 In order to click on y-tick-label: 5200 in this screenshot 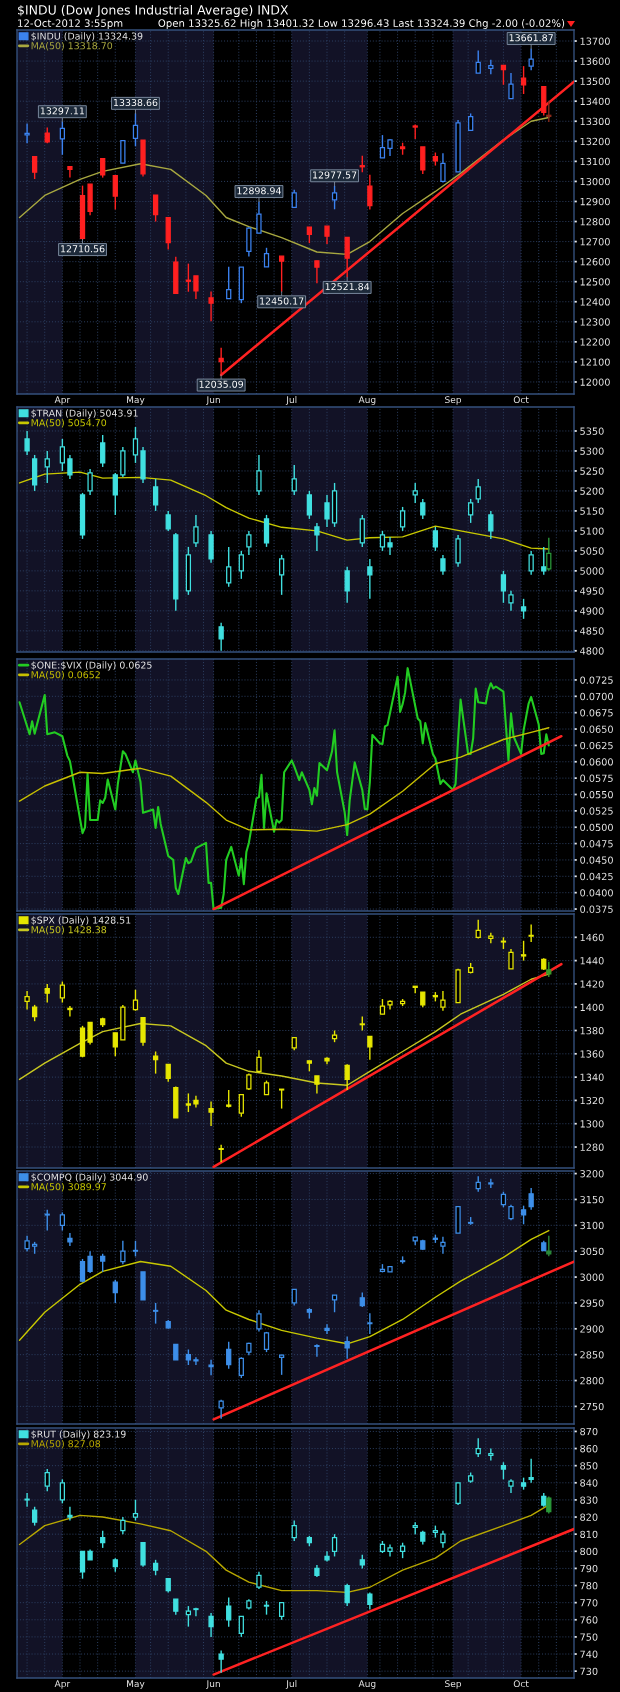, I will do `click(592, 491)`.